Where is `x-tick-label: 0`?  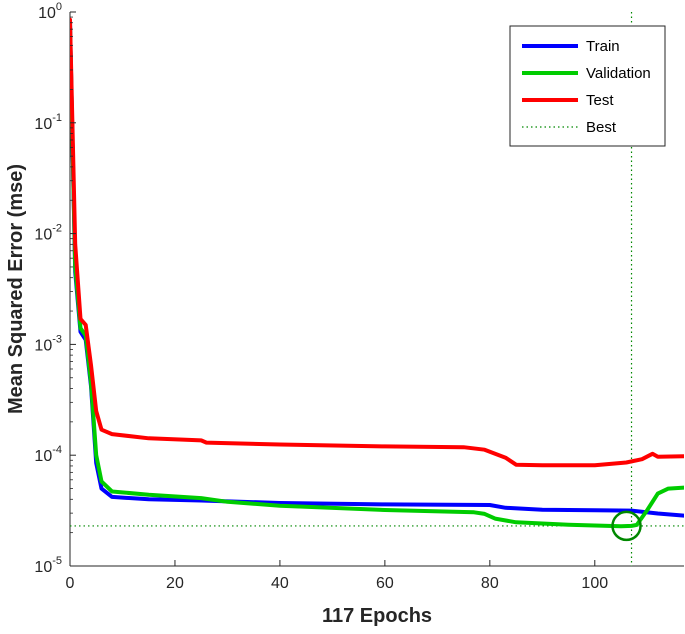
x-tick-label: 0 is located at coordinates (70, 583).